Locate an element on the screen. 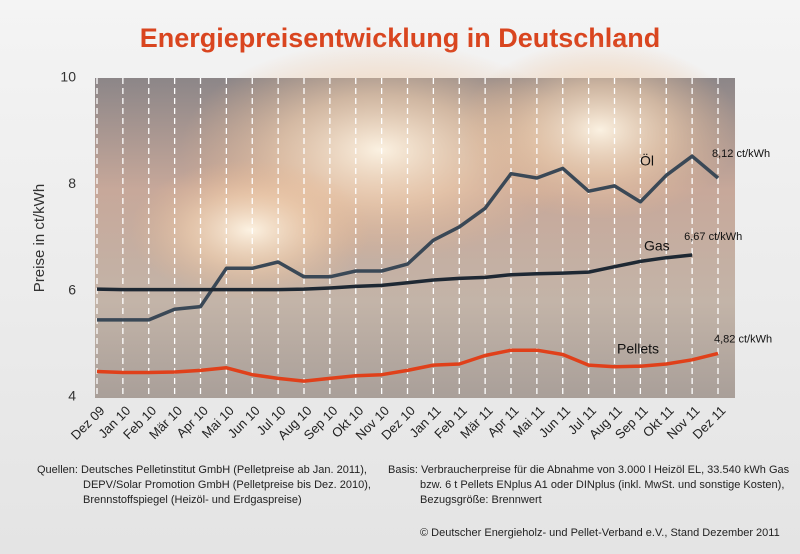 This screenshot has width=800, height=554. value-label: 6,67 ct/kWh is located at coordinates (713, 237).